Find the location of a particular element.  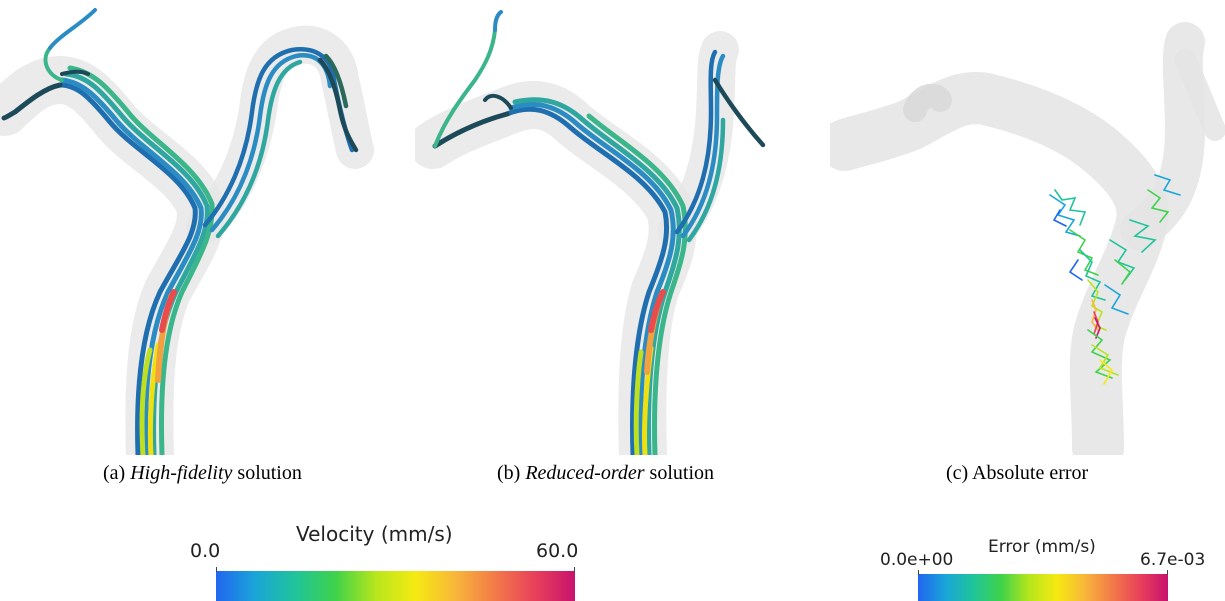

caption-letter: (b) is located at coordinates (509, 473).